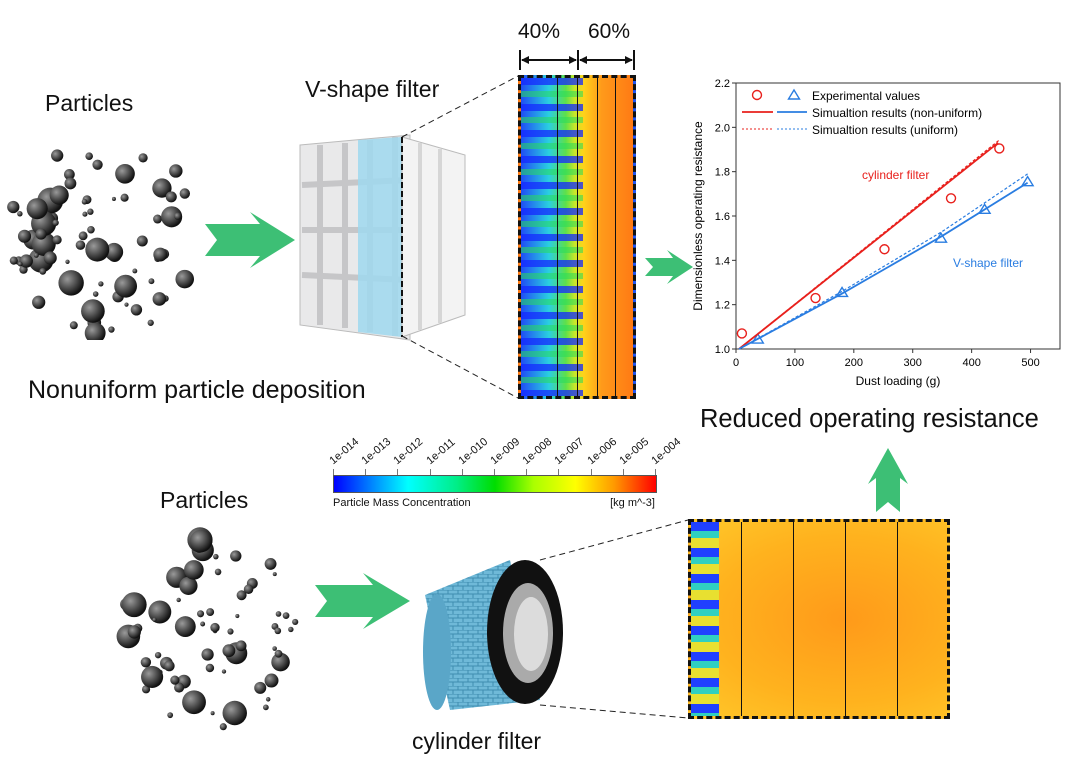 This screenshot has height=772, width=1080. I want to click on y-tick-label: 1.6, so click(722, 217).